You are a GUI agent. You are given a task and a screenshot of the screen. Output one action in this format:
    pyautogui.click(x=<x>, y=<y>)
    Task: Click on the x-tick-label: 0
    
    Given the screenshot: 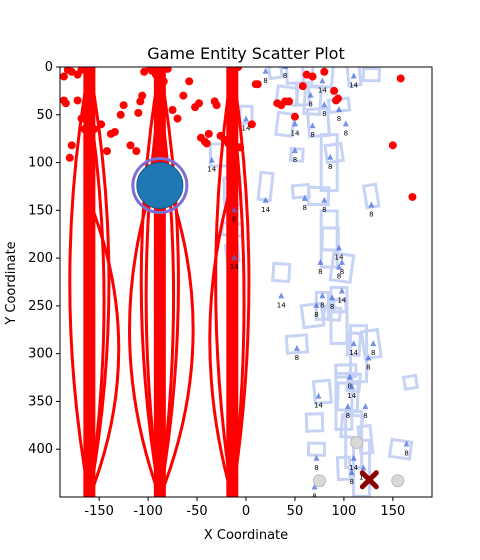 What is the action you would take?
    pyautogui.click(x=246, y=511)
    